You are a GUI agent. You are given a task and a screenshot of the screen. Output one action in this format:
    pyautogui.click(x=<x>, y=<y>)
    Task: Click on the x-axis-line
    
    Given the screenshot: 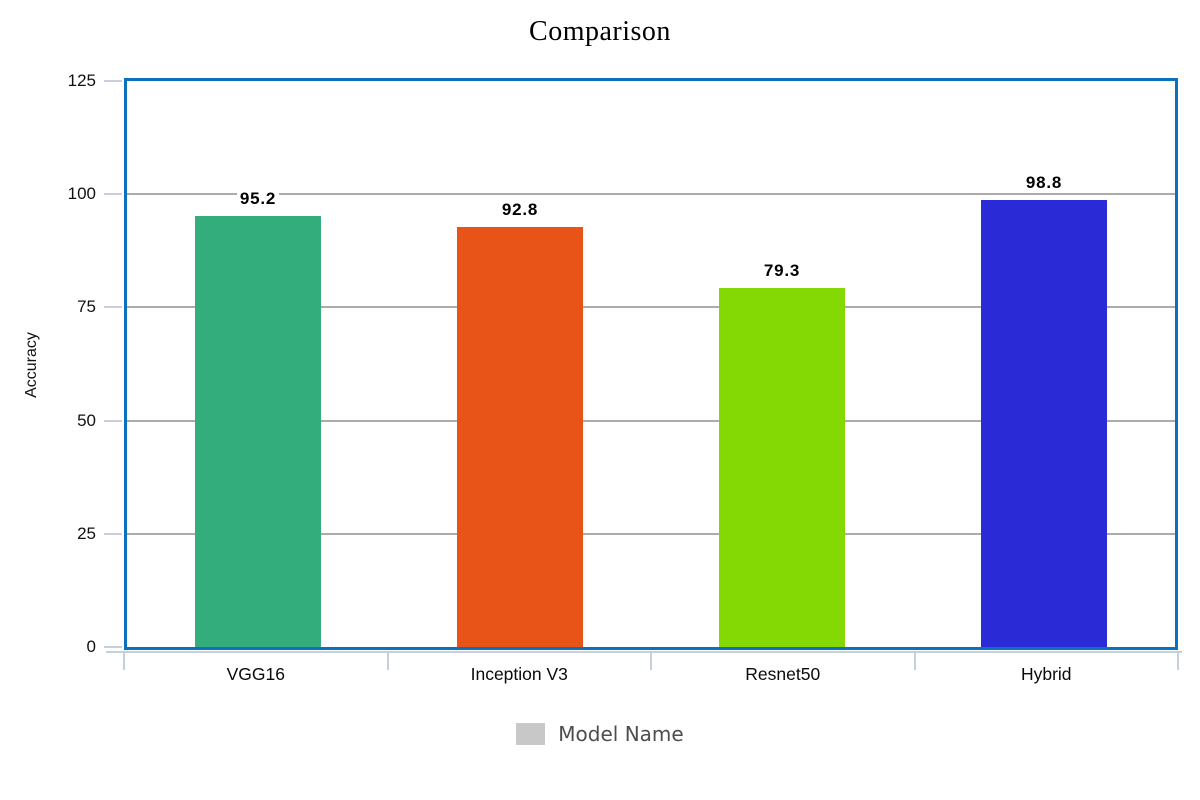 What is the action you would take?
    pyautogui.click(x=644, y=652)
    